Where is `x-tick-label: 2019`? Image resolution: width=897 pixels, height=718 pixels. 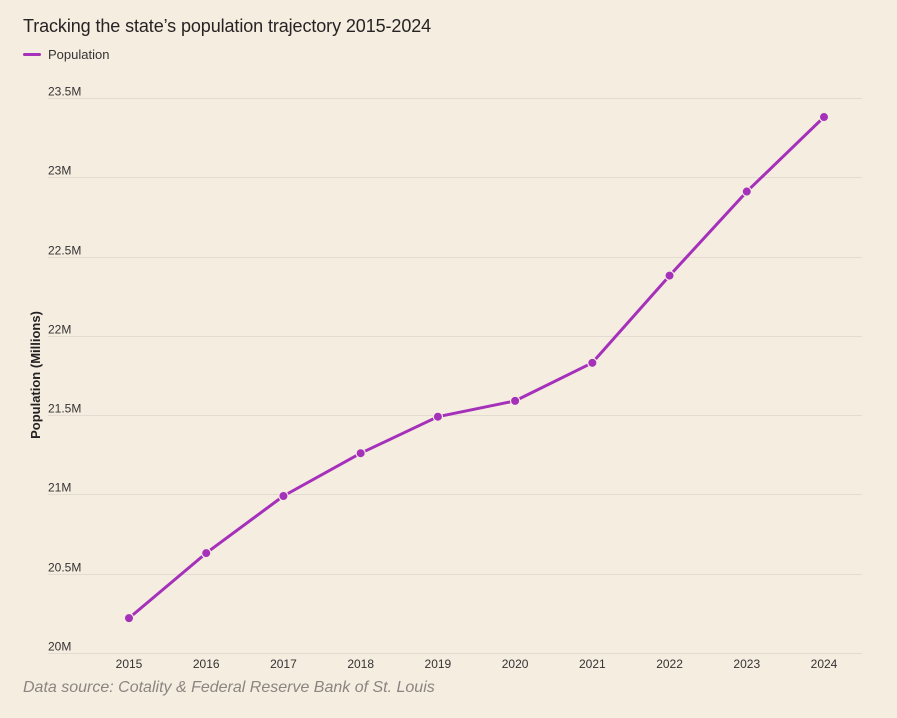
x-tick-label: 2019 is located at coordinates (438, 664).